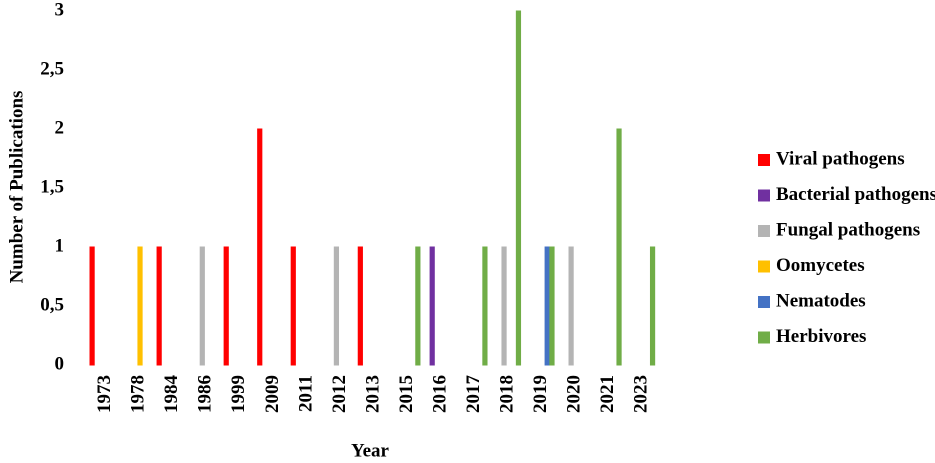  Describe the element at coordinates (473, 394) in the screenshot. I see `x-tick-label: 2017` at that location.